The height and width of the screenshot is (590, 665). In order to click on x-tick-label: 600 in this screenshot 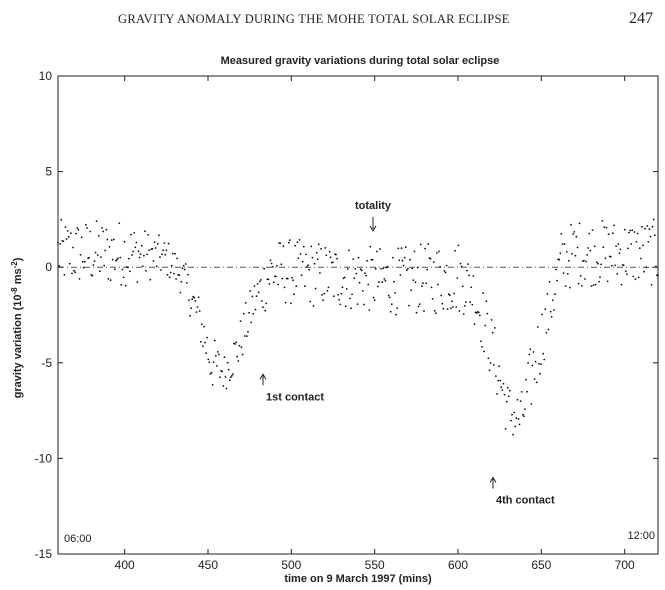, I will do `click(458, 565)`.